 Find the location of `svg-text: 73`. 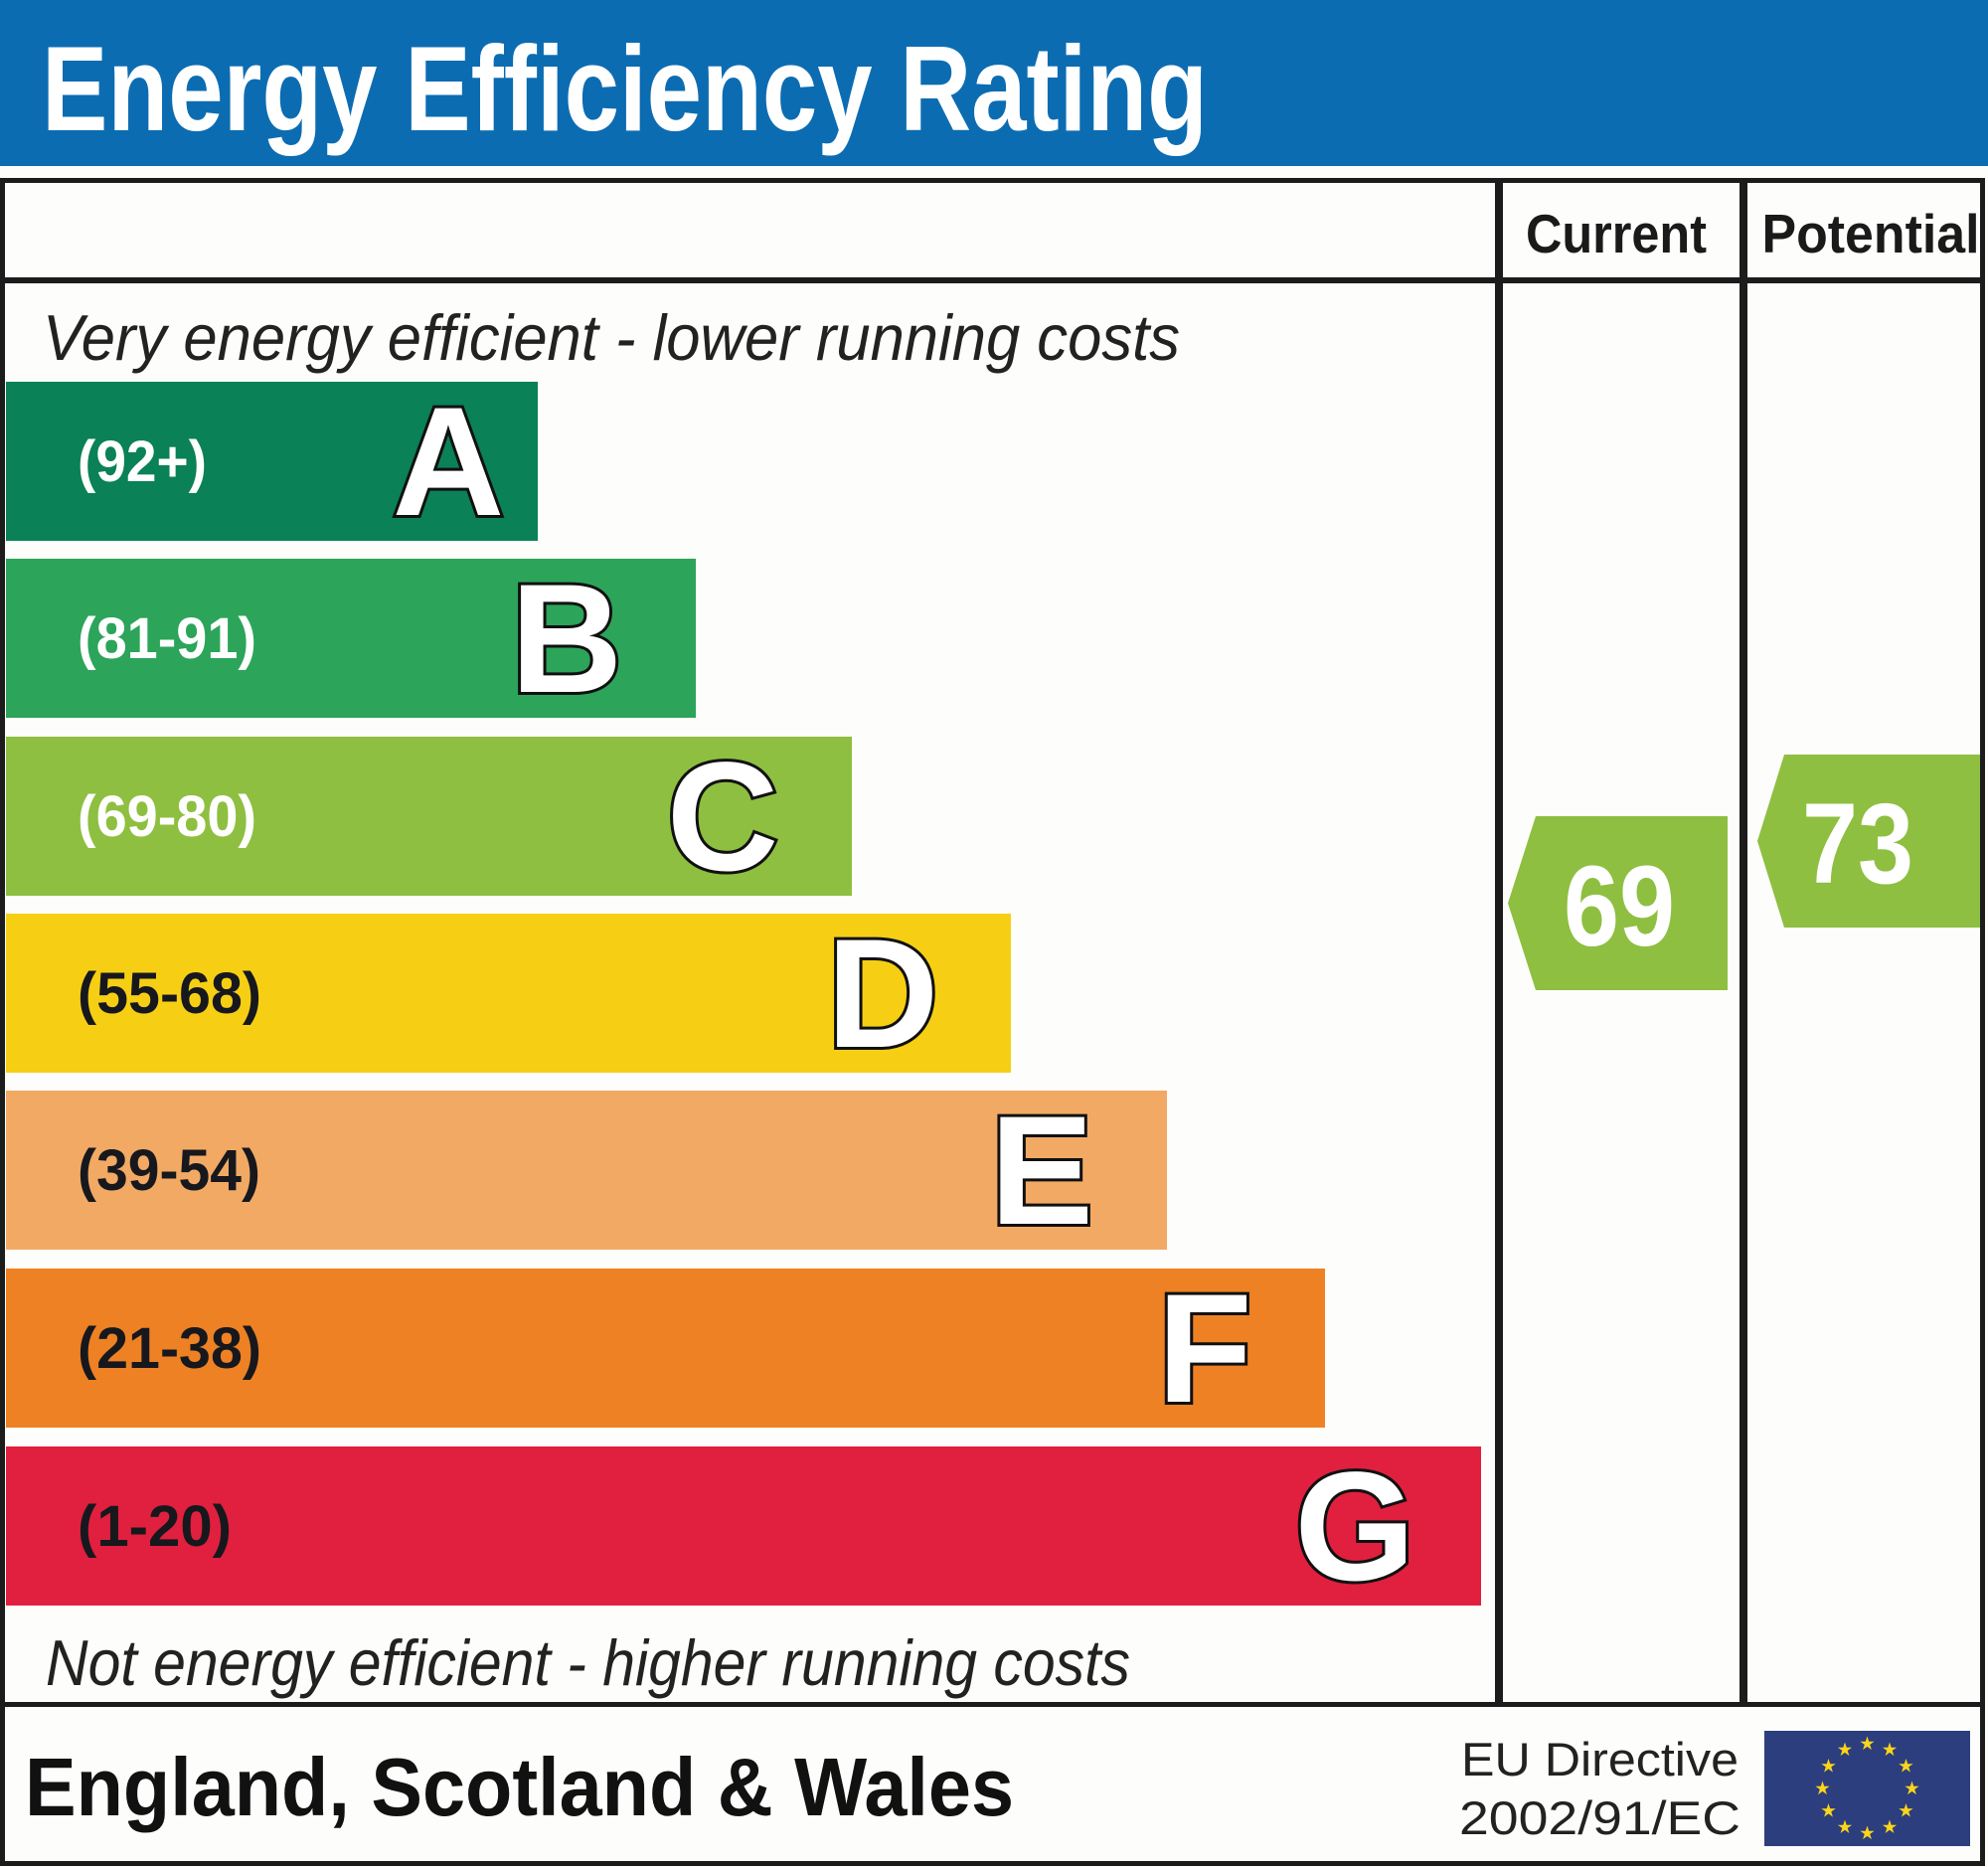

svg-text: 73 is located at coordinates (1857, 844).